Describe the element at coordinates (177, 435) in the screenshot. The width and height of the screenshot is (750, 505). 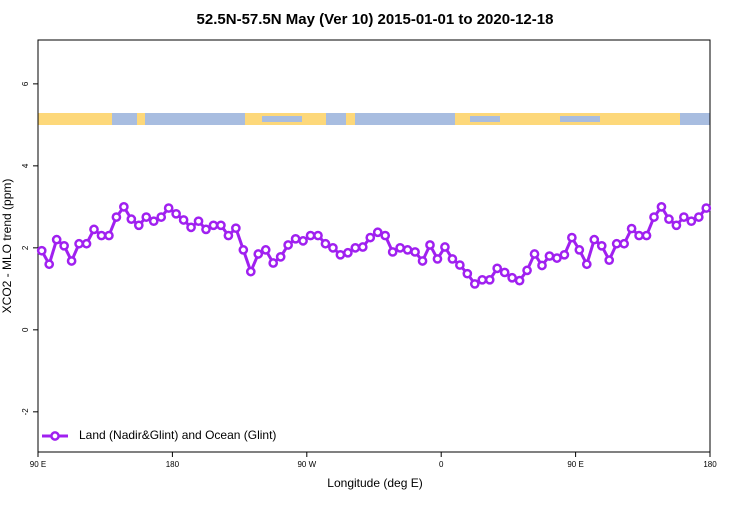
I see `legend-label: Land (Nadir&Glint) and Ocean (Glint)` at that location.